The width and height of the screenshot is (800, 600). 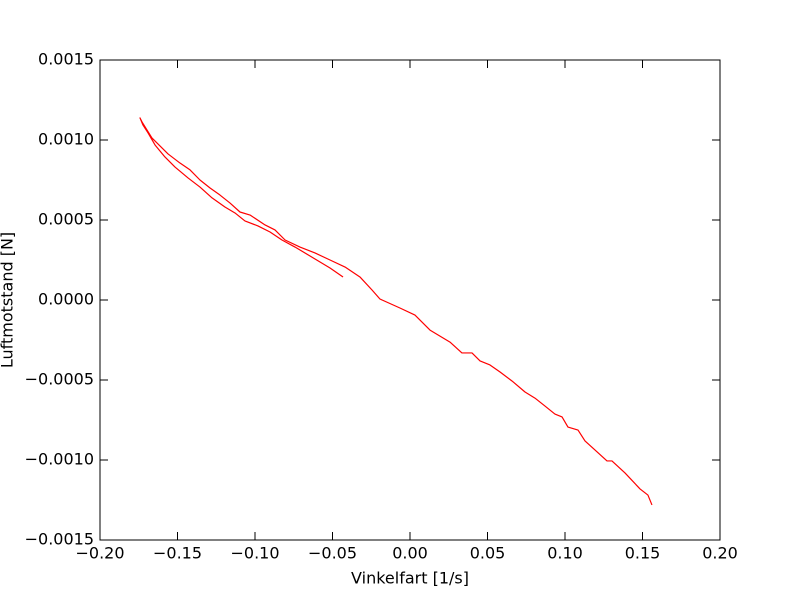 I want to click on y-tick-label: −0.0005, so click(x=59, y=379).